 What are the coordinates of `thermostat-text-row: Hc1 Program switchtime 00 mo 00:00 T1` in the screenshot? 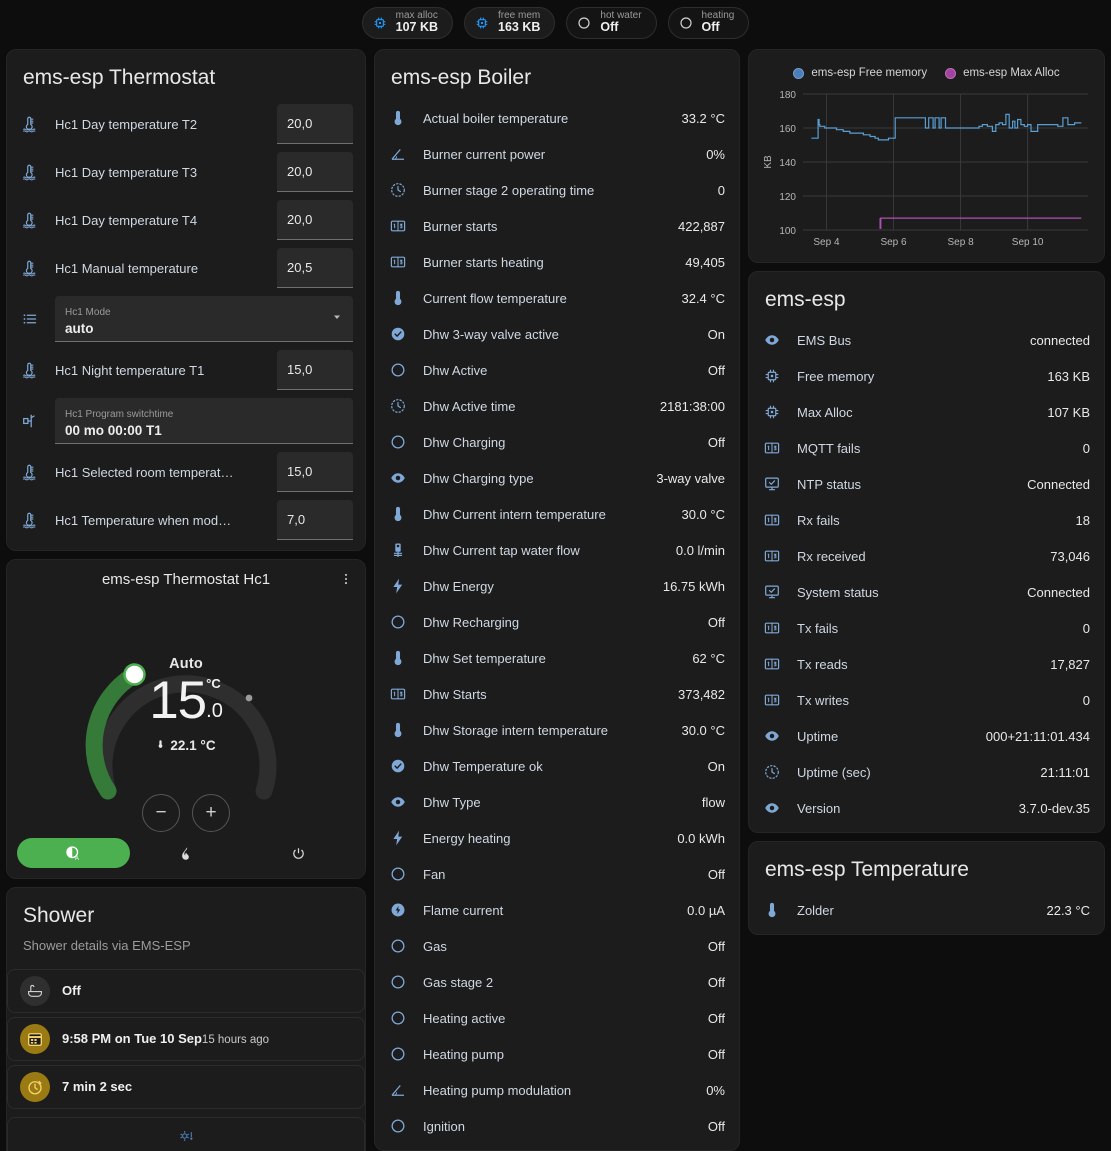 It's located at (186, 421).